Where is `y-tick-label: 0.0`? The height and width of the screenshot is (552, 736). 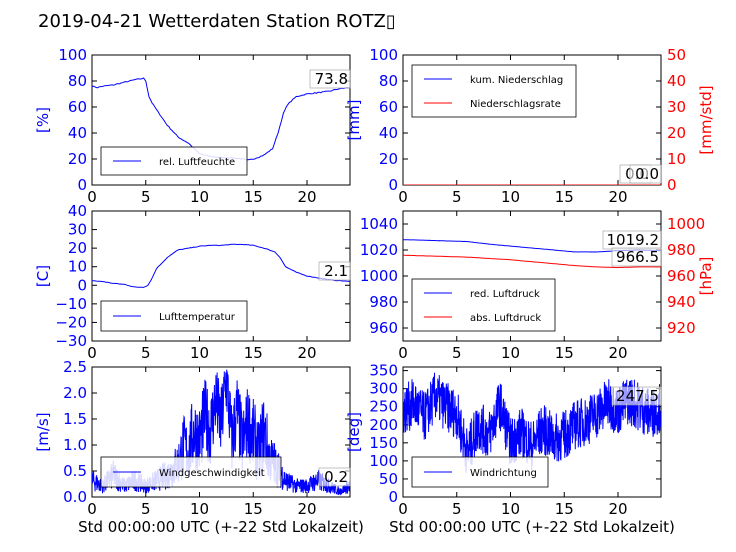
y-tick-label: 0.0 is located at coordinates (75, 497).